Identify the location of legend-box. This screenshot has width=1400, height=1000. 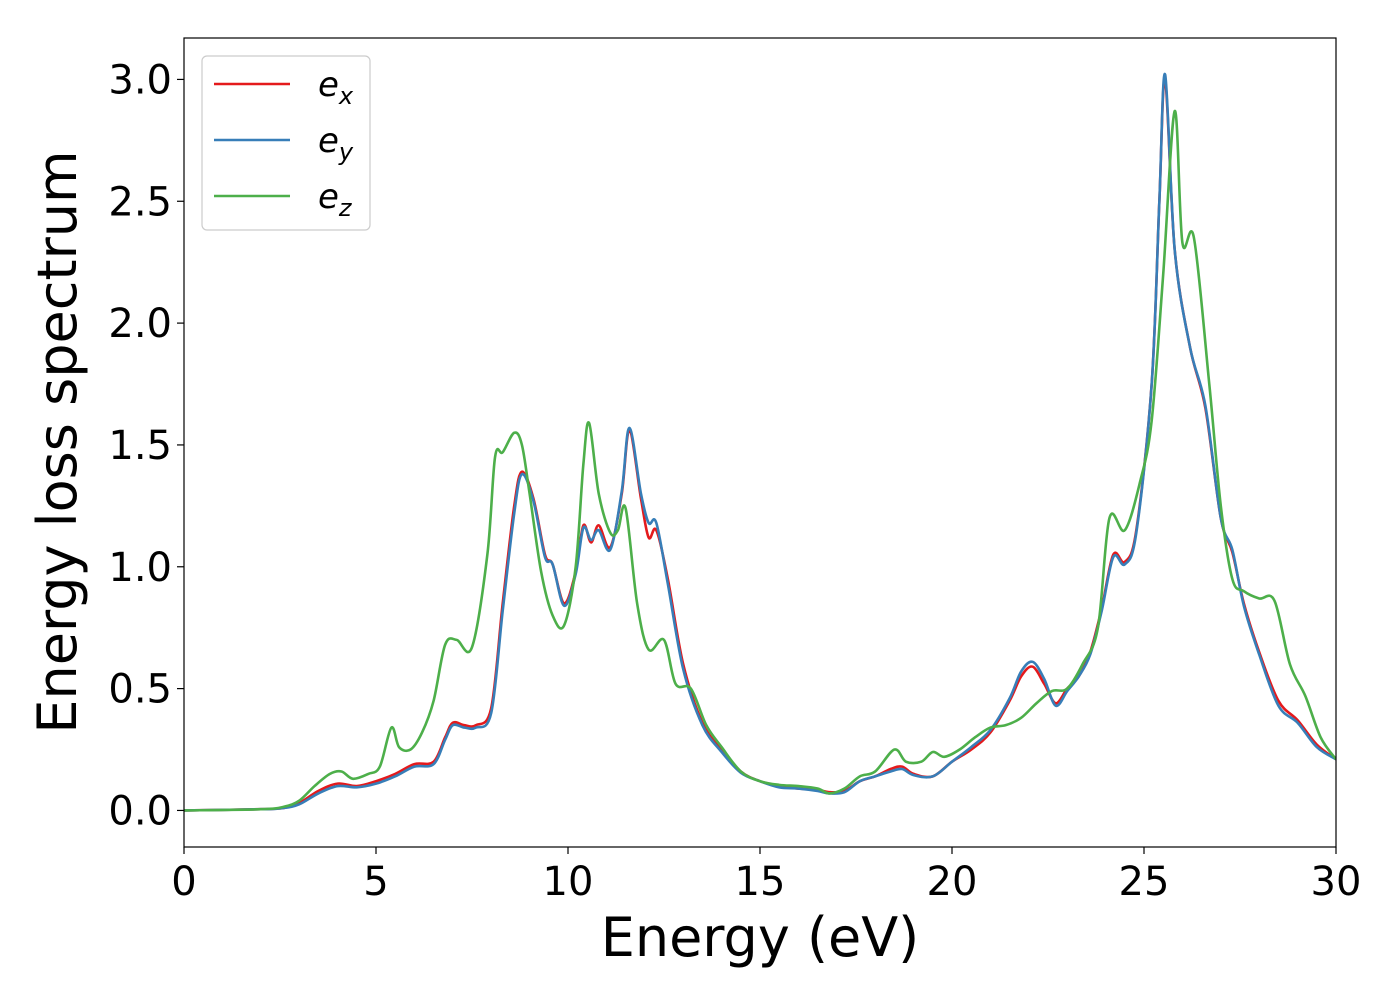
(286, 143).